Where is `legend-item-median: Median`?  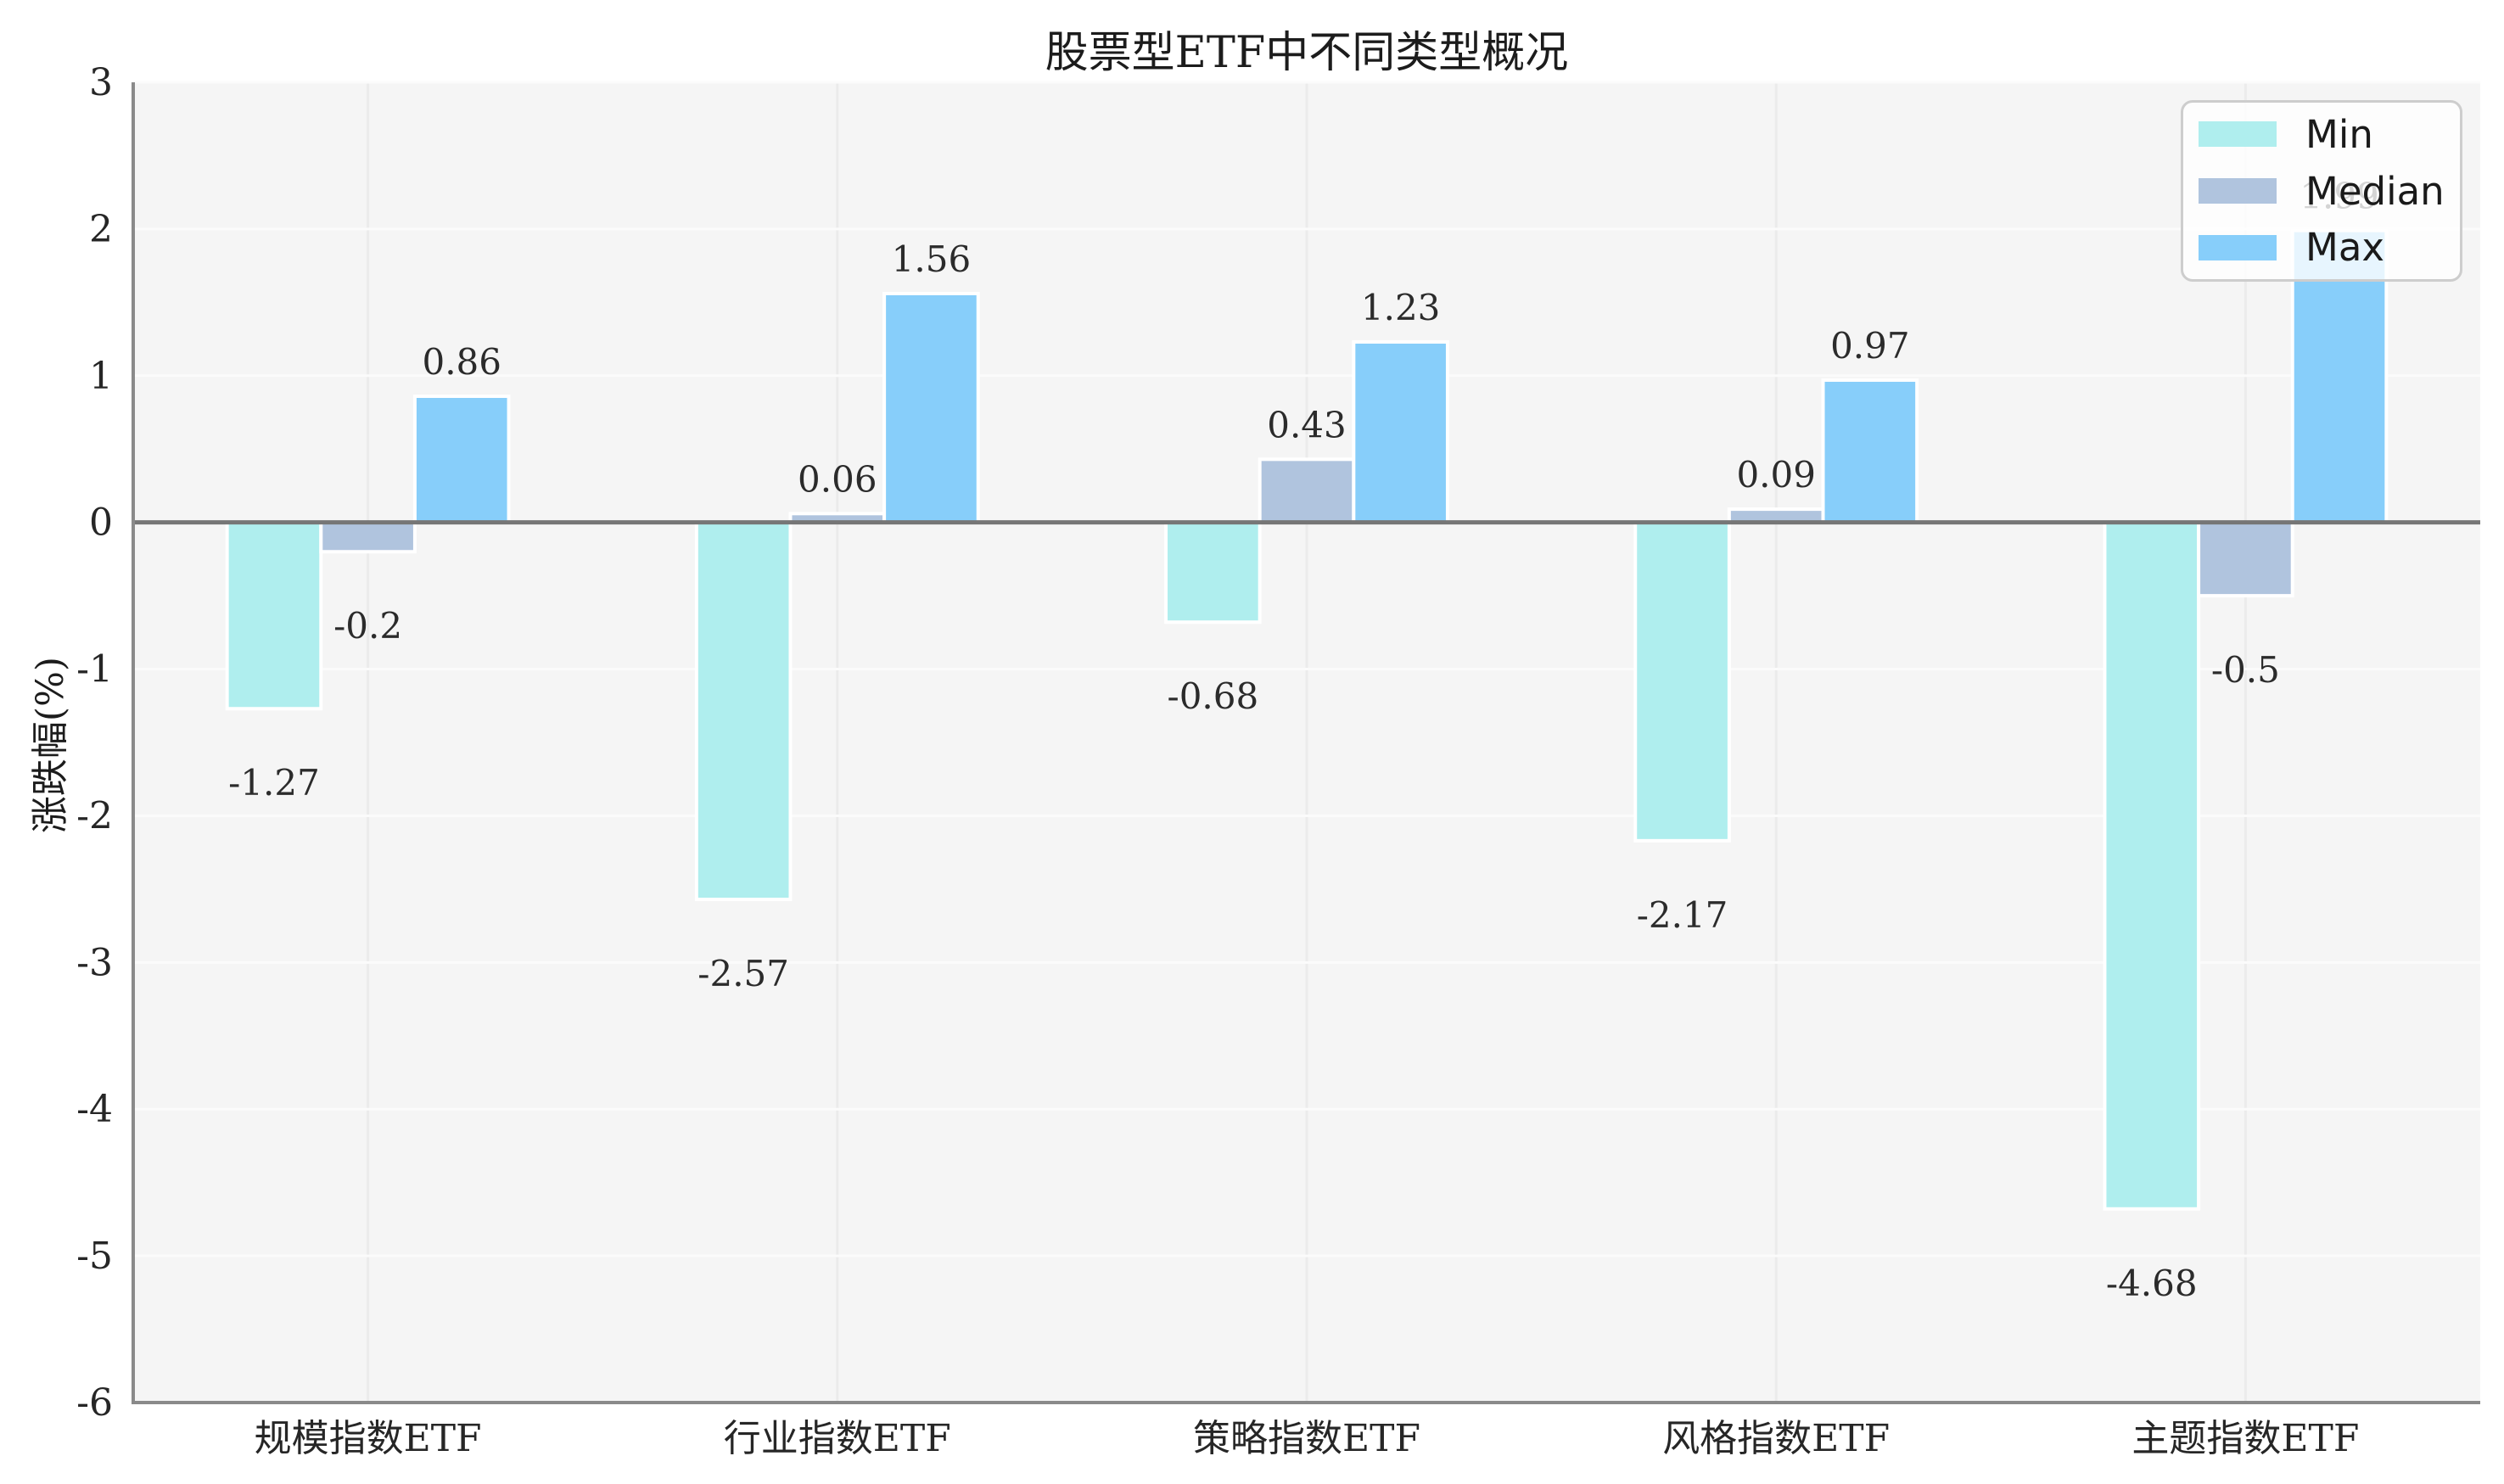
legend-item-median: Median is located at coordinates (2321, 192).